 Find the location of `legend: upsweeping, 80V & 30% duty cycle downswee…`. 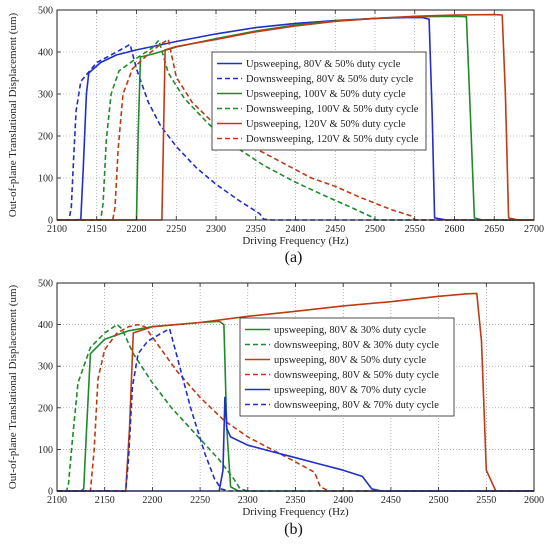

legend: upsweeping, 80V & 30% duty cycle downswee… is located at coordinates (347, 367).